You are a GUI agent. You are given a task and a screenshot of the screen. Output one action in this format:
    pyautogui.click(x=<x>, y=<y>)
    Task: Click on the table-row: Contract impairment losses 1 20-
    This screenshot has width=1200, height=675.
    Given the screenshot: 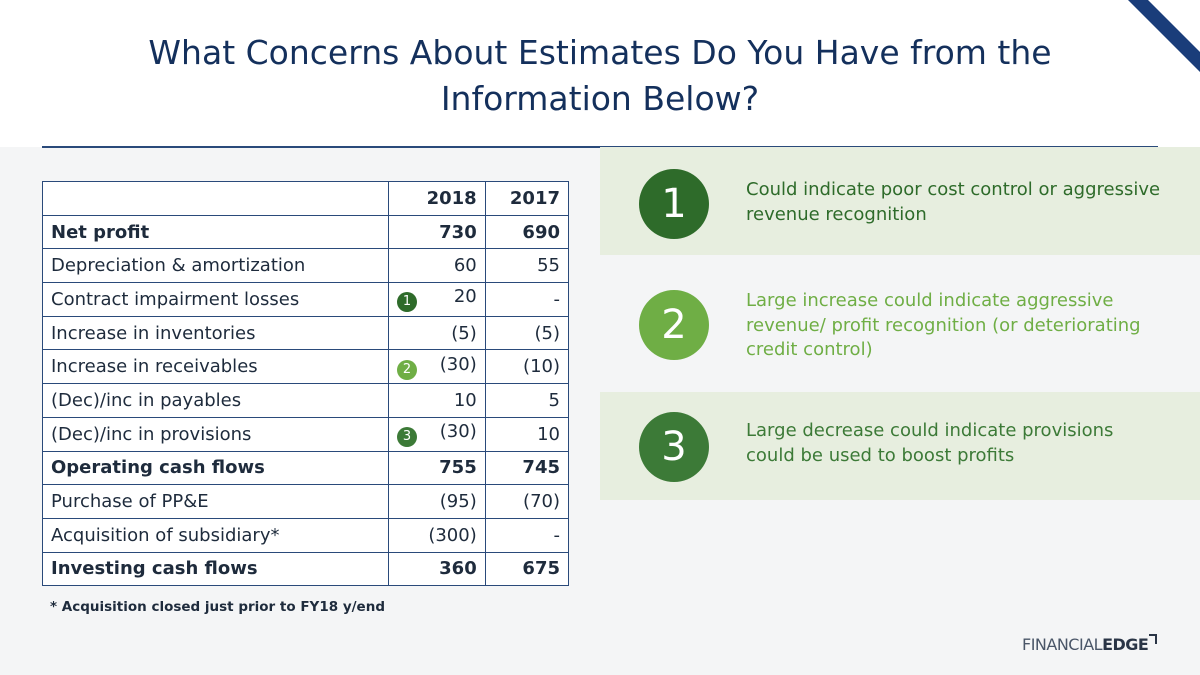 What is the action you would take?
    pyautogui.click(x=306, y=299)
    